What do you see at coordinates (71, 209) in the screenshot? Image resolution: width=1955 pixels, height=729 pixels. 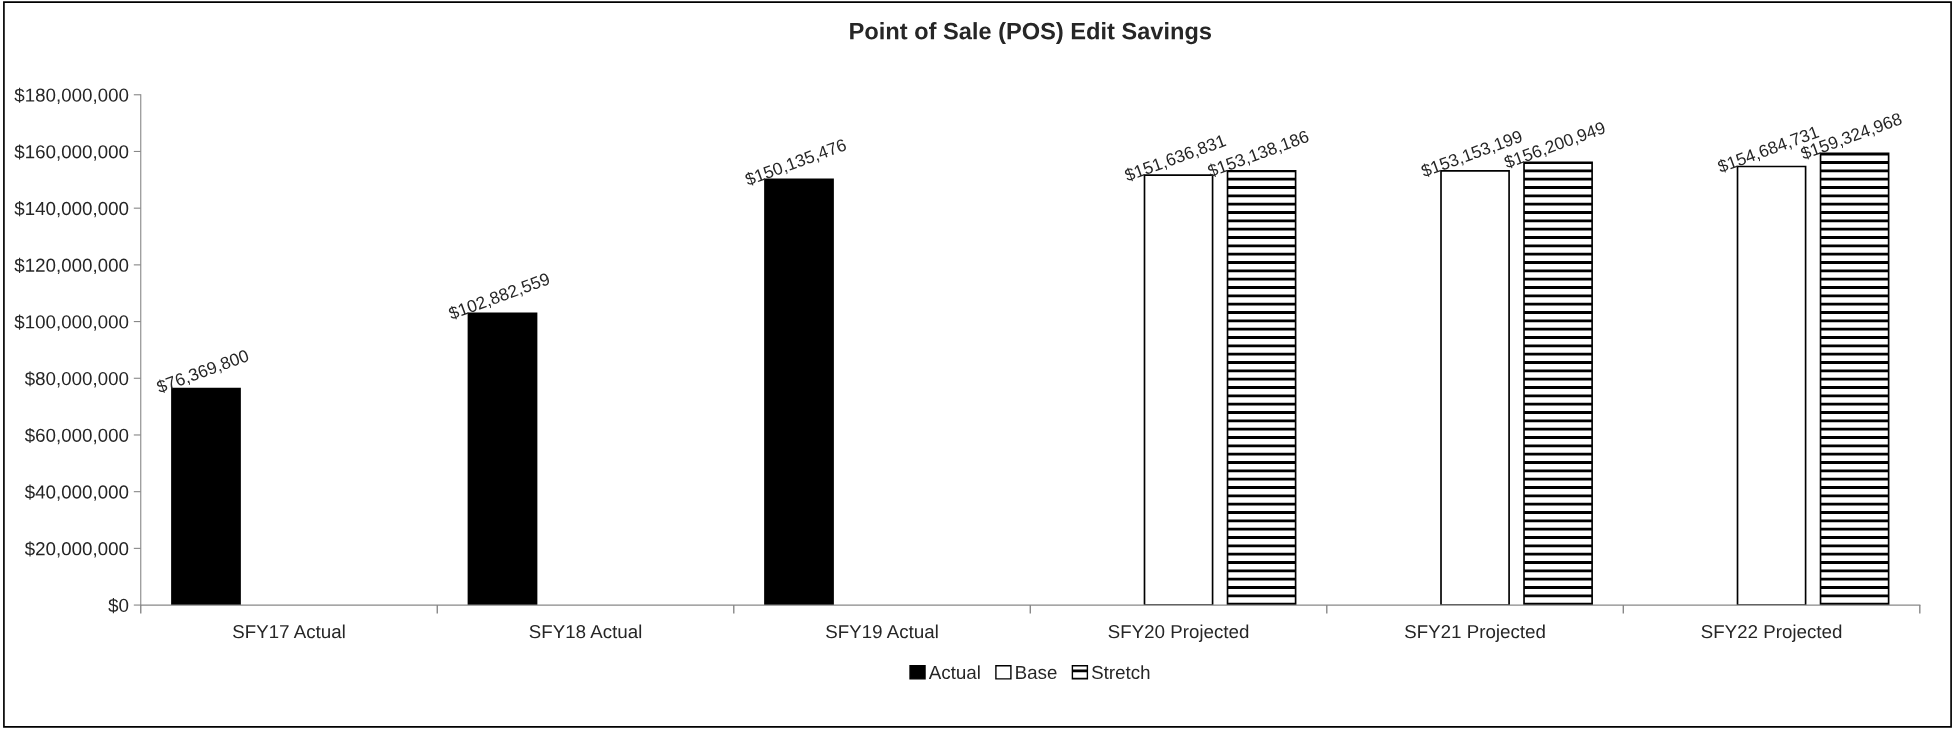 I see `y-tick-label: $140,000,000` at bounding box center [71, 209].